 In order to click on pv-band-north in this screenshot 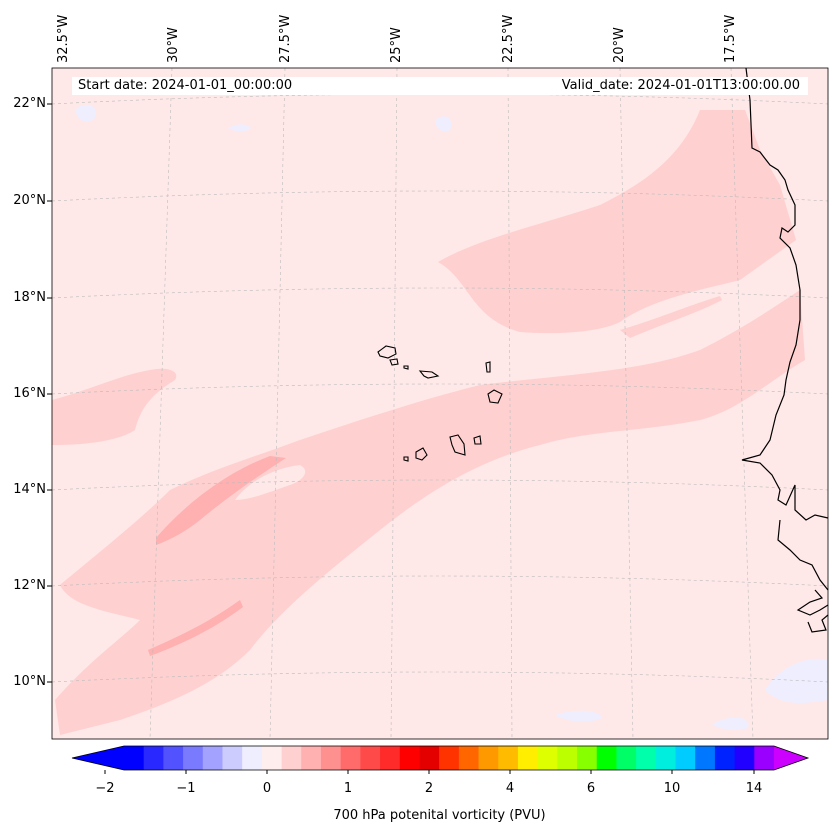, I will do `click(617, 222)`.